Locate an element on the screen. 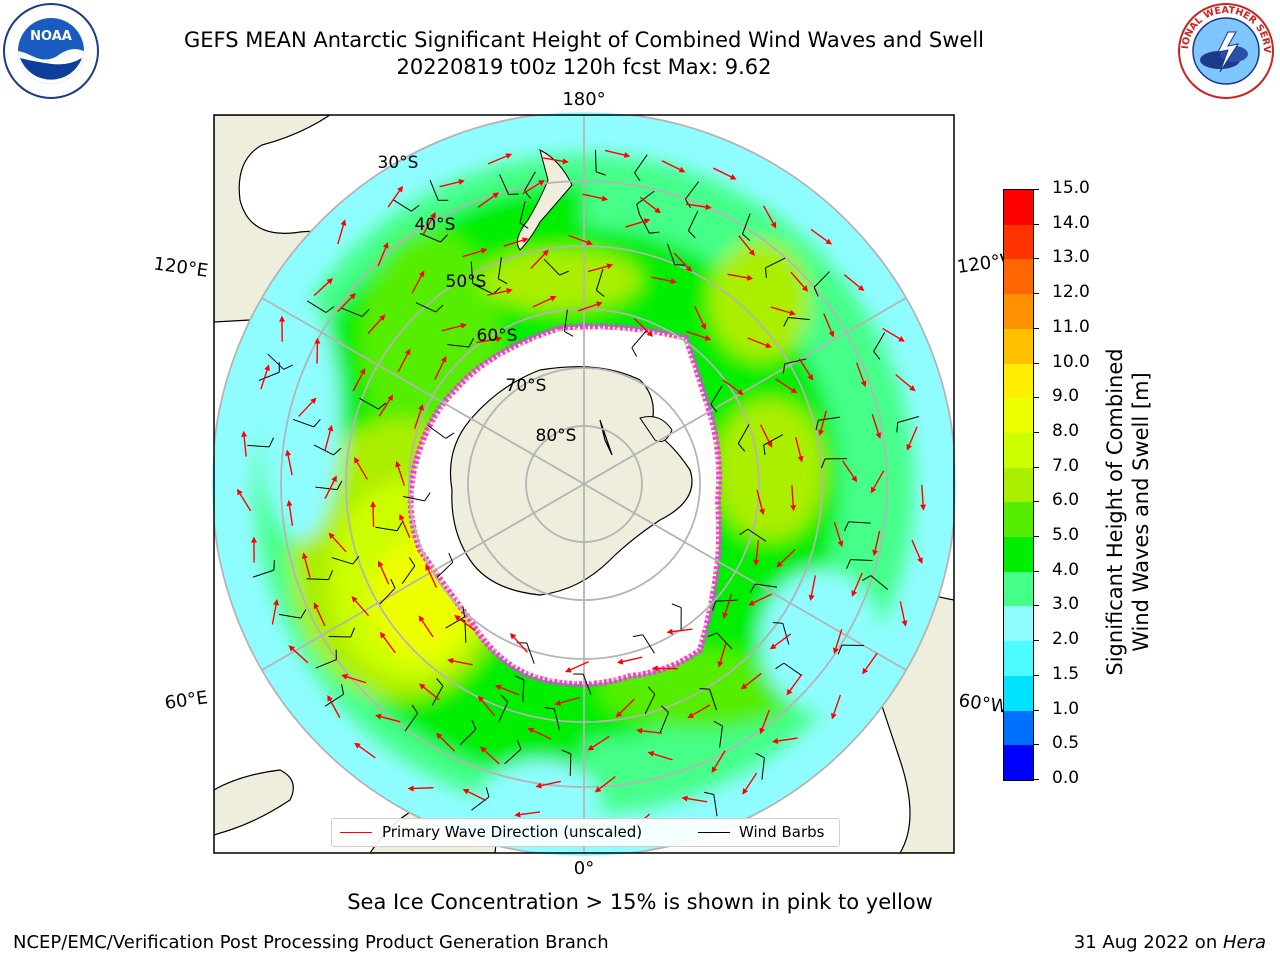 The width and height of the screenshot is (1280, 960). colorbar-tick-label: 3.0 is located at coordinates (1066, 604).